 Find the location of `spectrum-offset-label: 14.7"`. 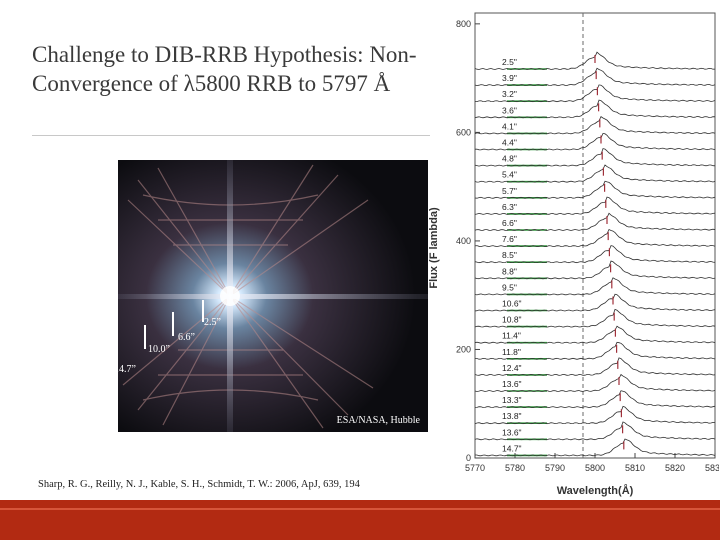

spectrum-offset-label: 14.7" is located at coordinates (512, 448).